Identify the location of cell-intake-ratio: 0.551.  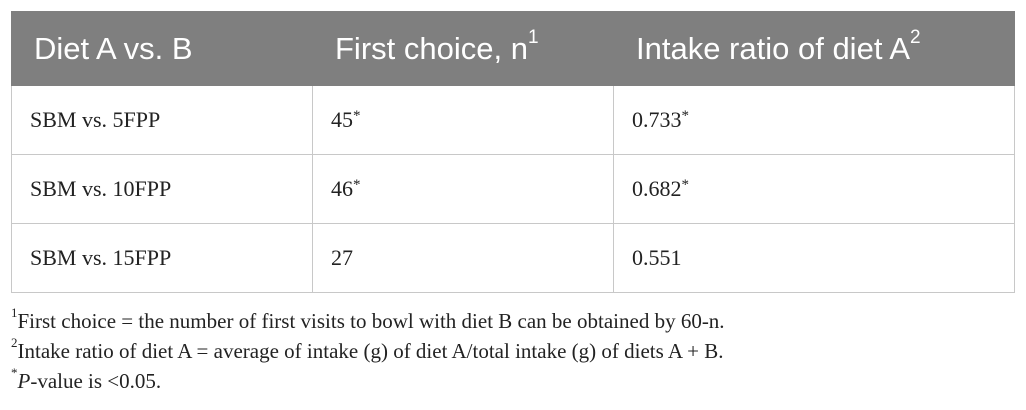
(814, 258).